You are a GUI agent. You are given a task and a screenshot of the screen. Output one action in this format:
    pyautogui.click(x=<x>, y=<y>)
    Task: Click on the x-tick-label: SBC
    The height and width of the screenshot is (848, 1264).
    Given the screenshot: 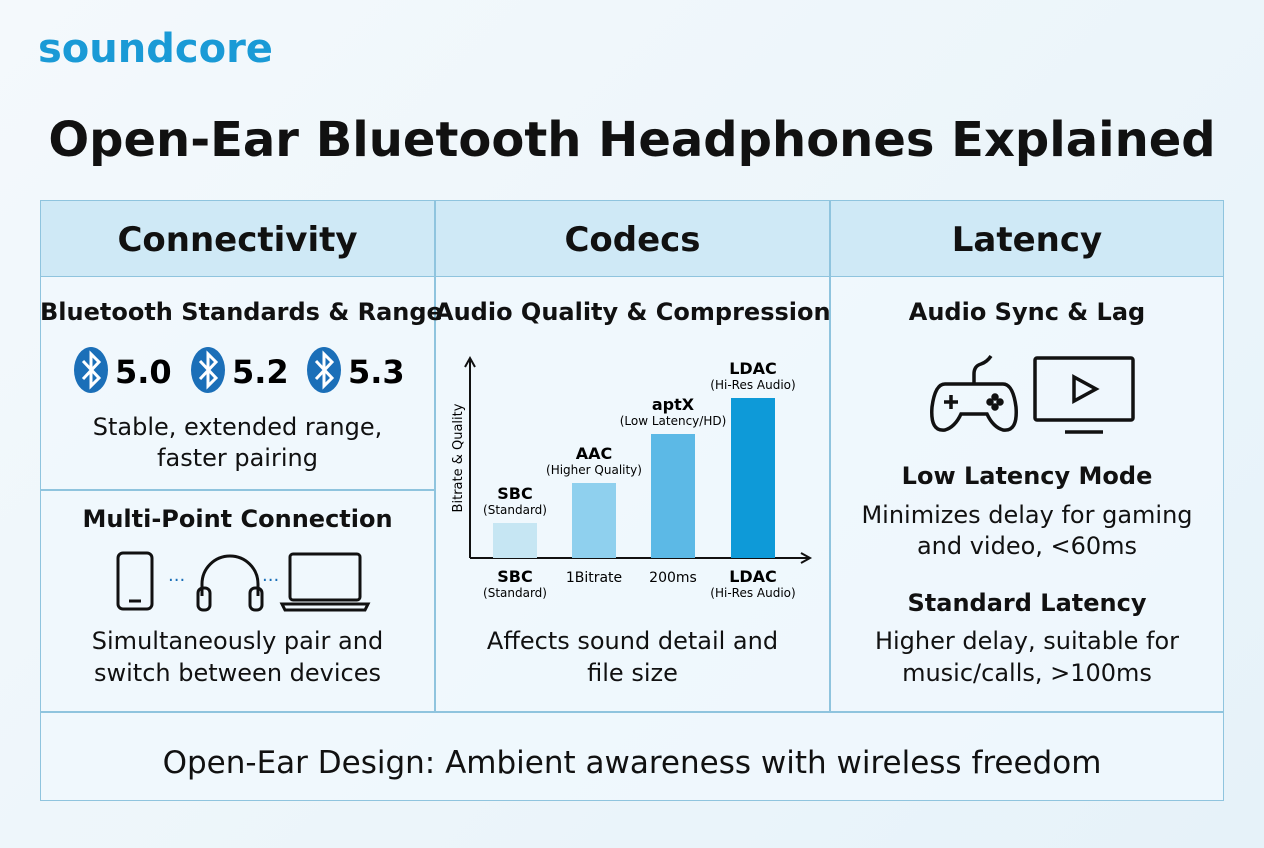 What is the action you would take?
    pyautogui.click(x=514, y=576)
    